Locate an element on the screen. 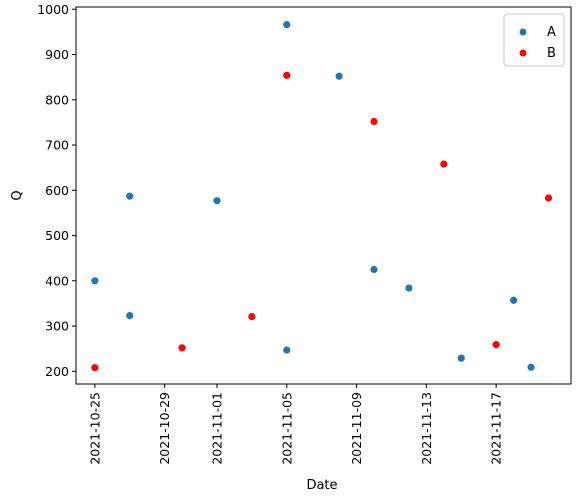 The image size is (580, 502). legend-marker-b is located at coordinates (523, 53).